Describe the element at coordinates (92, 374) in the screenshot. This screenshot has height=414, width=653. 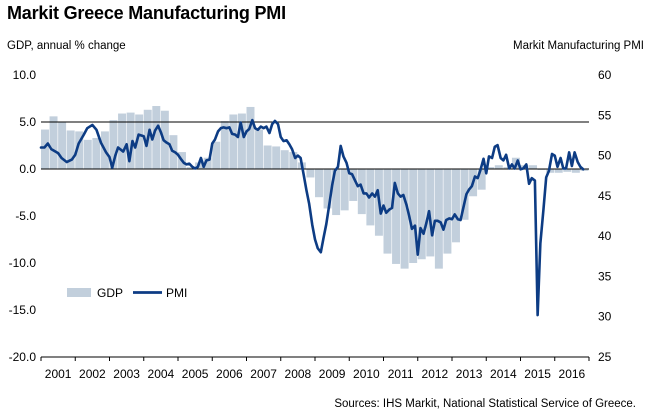
I see `x-tick-label: 2002` at that location.